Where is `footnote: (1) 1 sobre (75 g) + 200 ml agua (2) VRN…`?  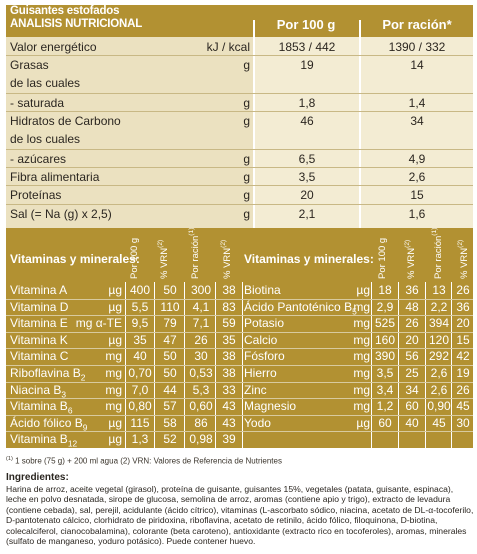 footnote: (1) 1 sobre (75 g) + 200 ml agua (2) VRN… is located at coordinates (144, 461).